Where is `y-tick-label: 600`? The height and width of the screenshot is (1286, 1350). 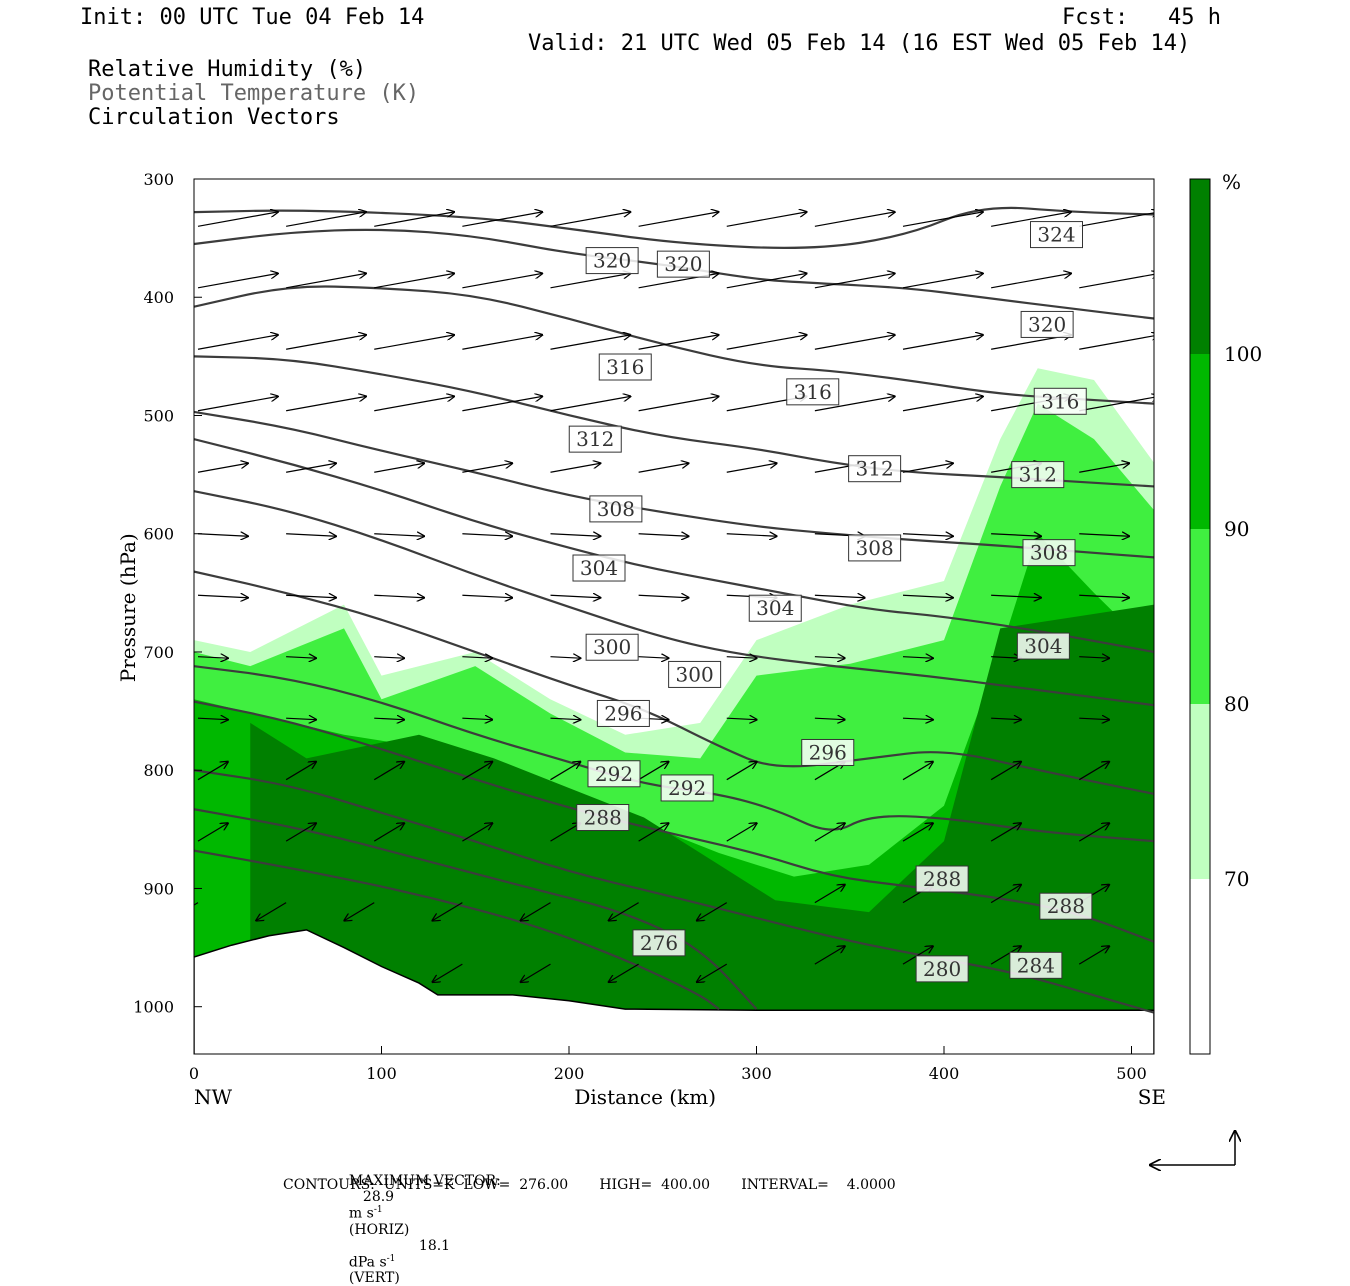 y-tick-label: 600 is located at coordinates (158, 534).